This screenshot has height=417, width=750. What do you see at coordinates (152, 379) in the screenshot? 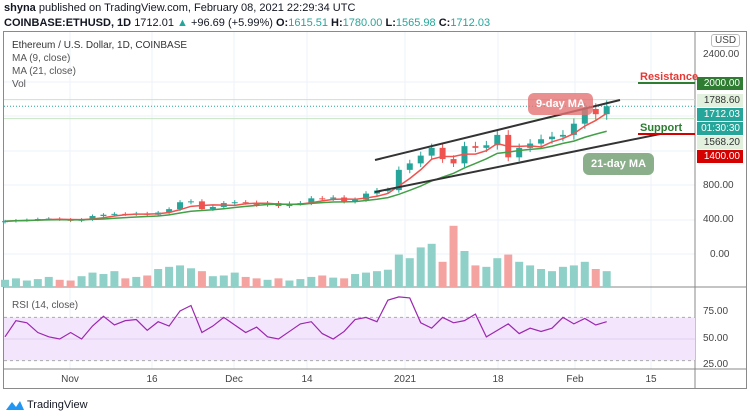
I see `time-tick: 16` at bounding box center [152, 379].